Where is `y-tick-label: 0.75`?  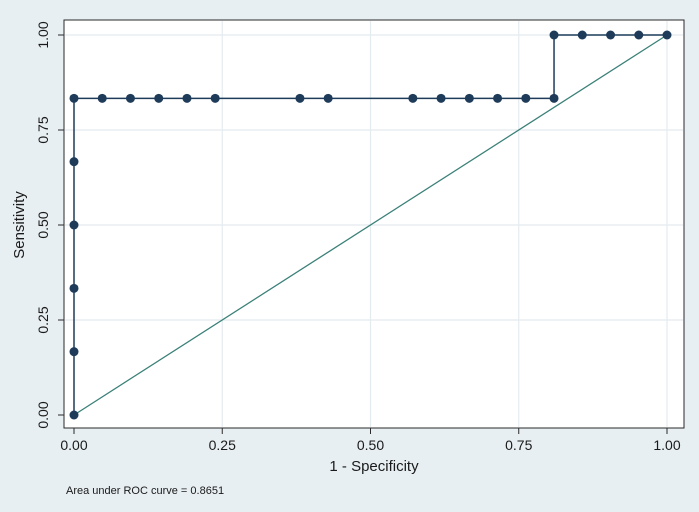
y-tick-label: 0.75 is located at coordinates (43, 129).